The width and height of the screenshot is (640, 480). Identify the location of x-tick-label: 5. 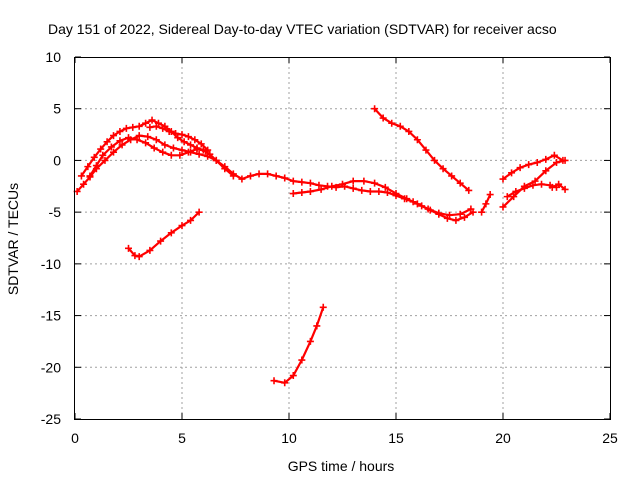
(182, 438).